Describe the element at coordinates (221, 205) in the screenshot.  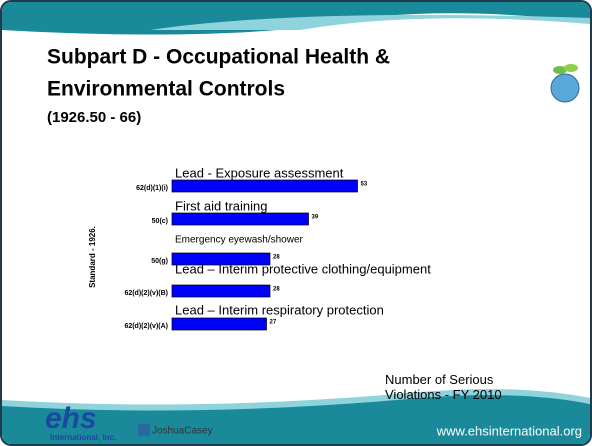
I see `bar-annotation: First aid training` at that location.